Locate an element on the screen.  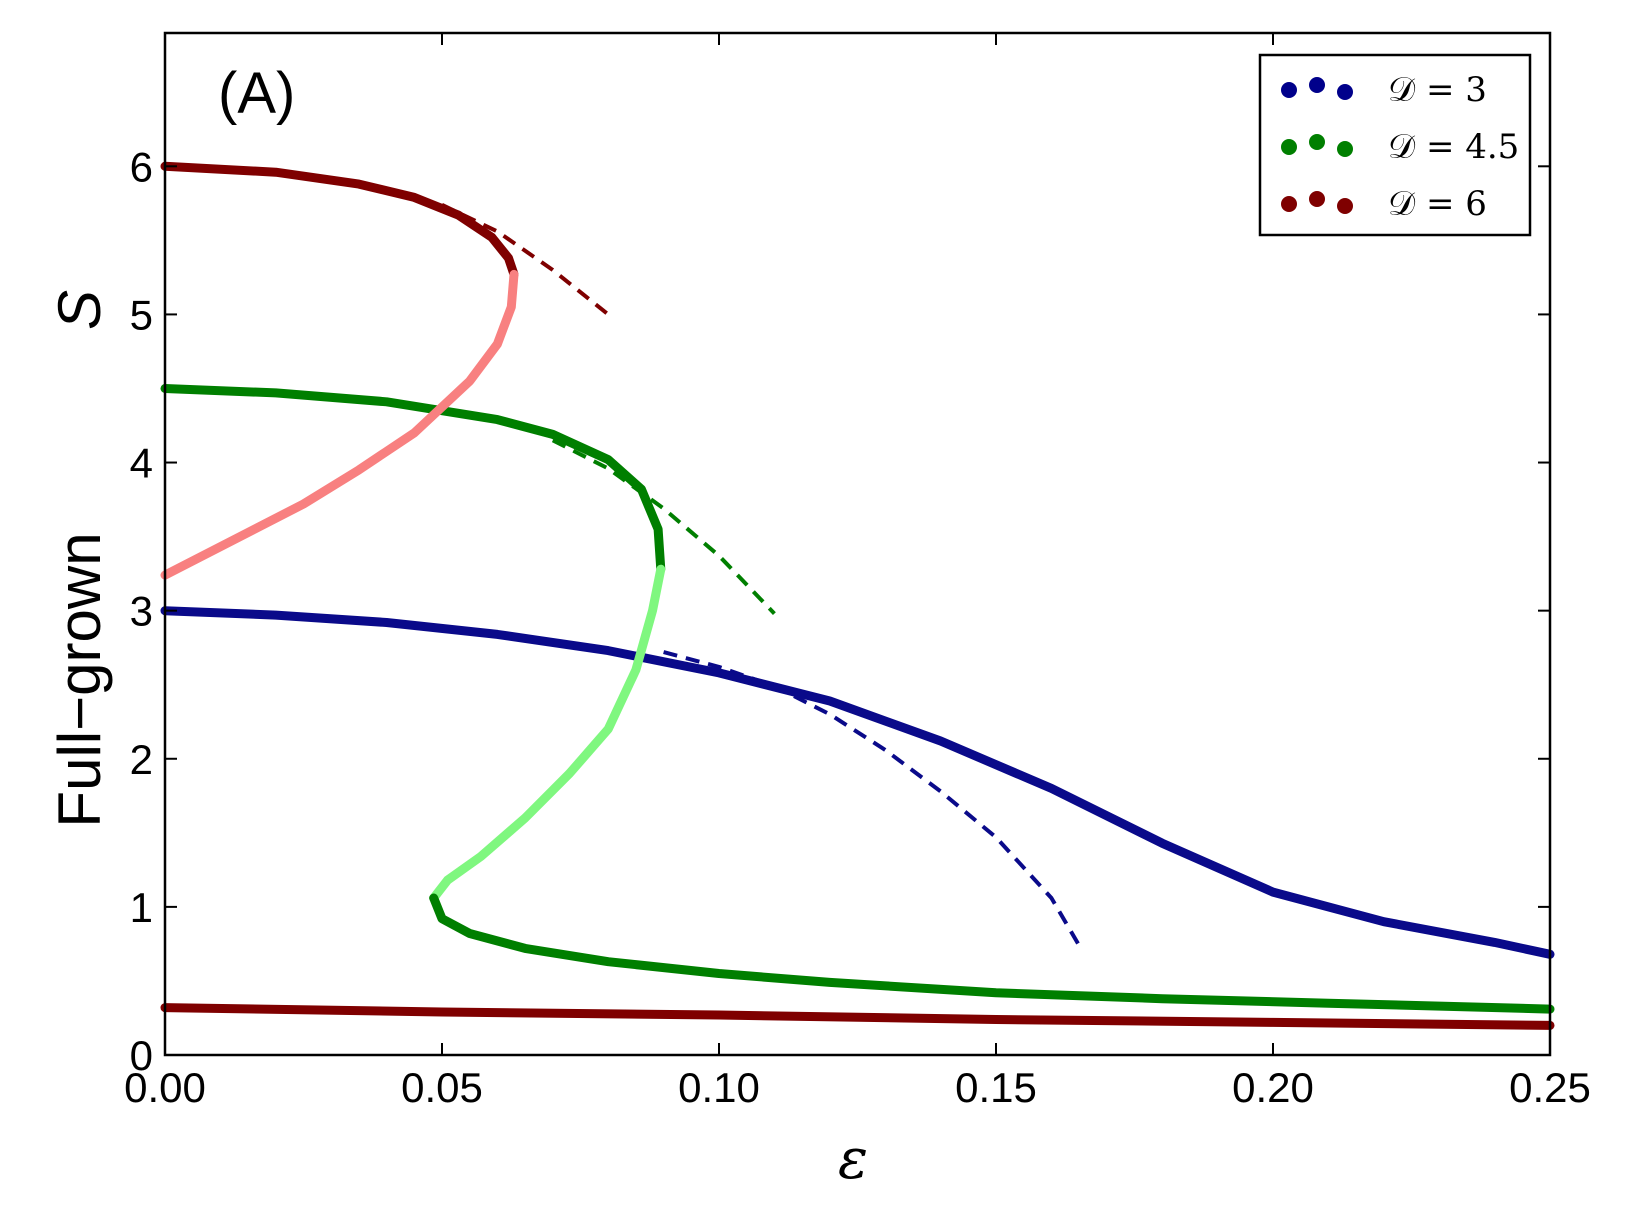
y-tick-label: 6 is located at coordinates (141, 166).